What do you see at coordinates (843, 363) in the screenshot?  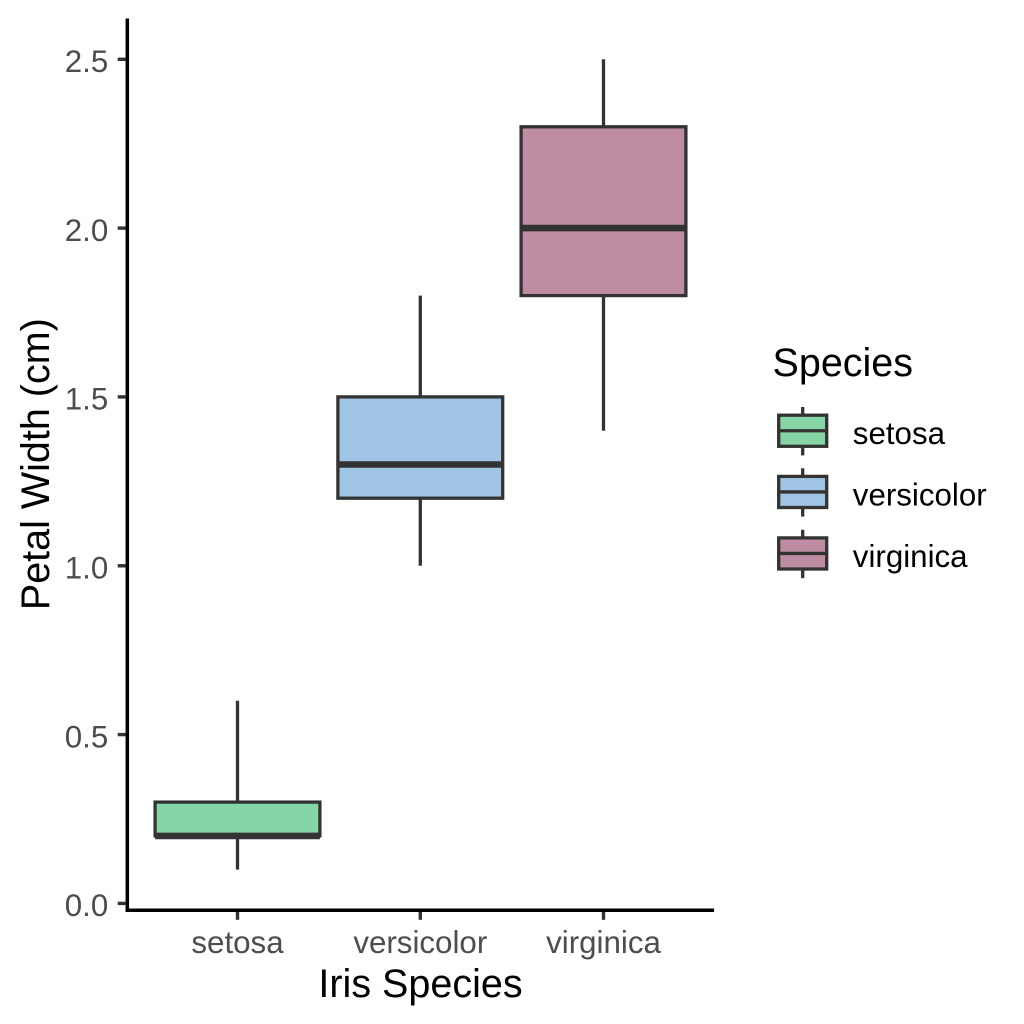 I see `svg-text: Species` at bounding box center [843, 363].